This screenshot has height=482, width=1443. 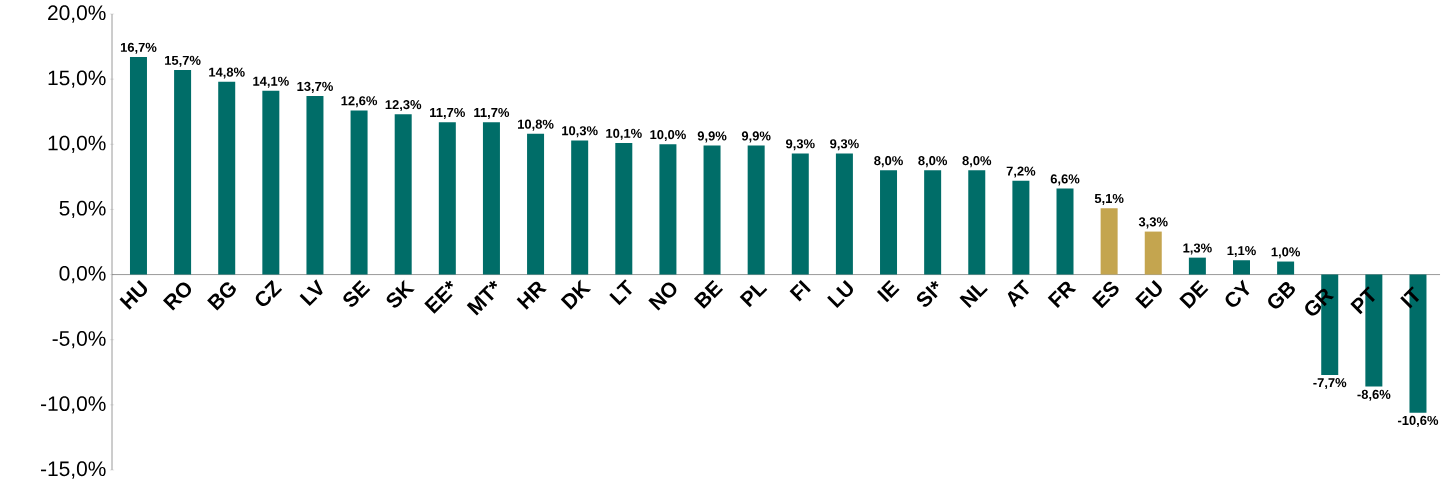 What do you see at coordinates (77, 79) in the screenshot?
I see `y-tick-label: 15,0%` at bounding box center [77, 79].